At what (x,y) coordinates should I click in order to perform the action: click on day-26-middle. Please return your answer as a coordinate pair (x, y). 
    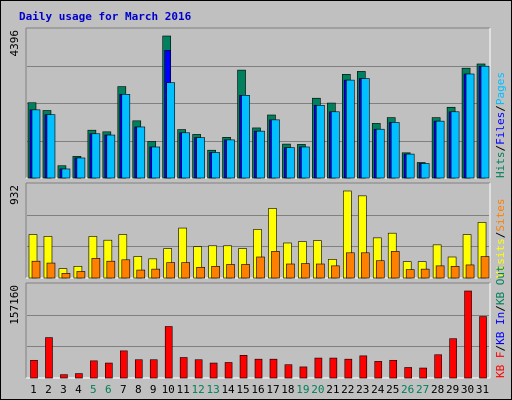
    Looking at the image, I should click on (408, 270).